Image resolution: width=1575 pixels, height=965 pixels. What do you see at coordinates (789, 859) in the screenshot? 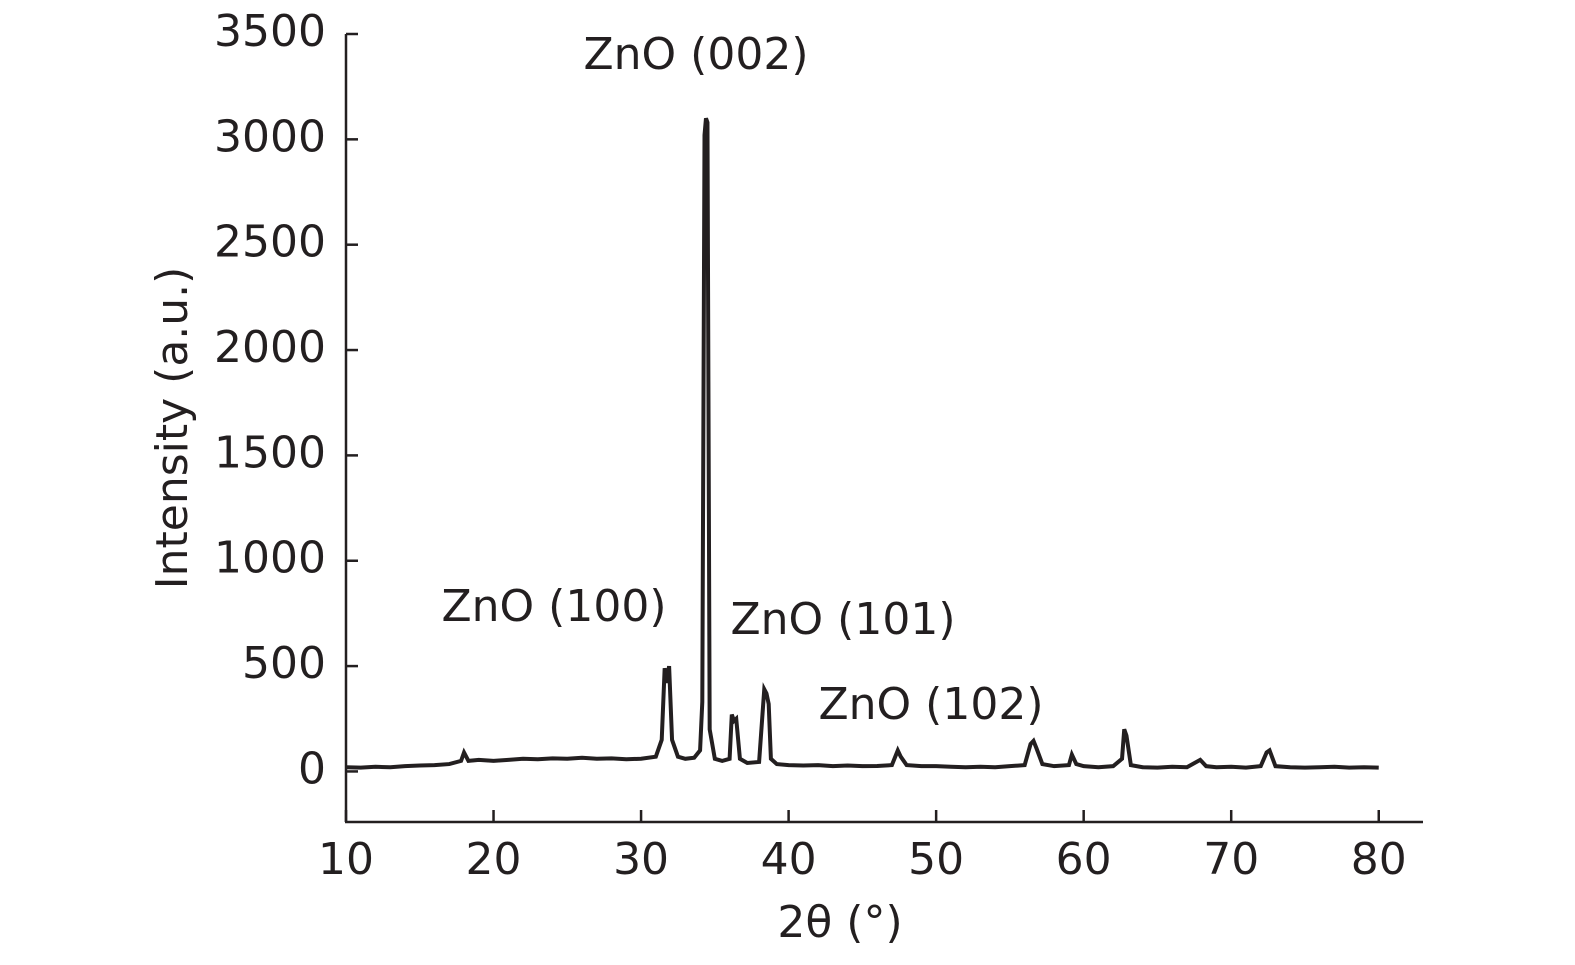
I see `x-tick-label: 40` at bounding box center [789, 859].